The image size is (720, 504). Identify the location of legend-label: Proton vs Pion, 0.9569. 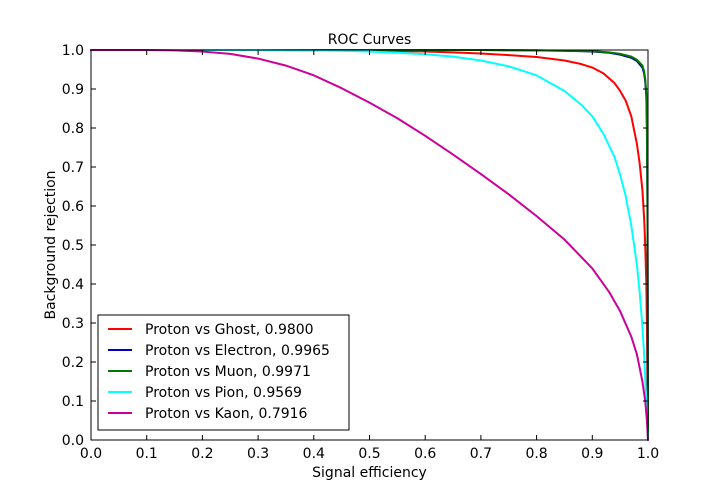
(223, 393).